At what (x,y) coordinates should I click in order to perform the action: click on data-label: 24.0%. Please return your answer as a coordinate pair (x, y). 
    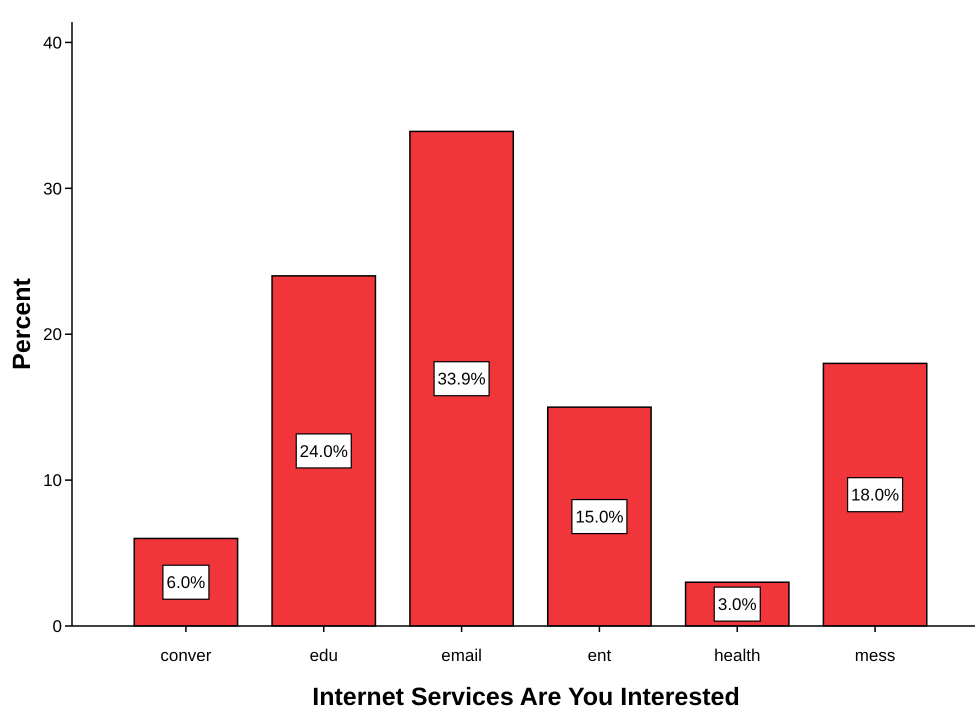
    Looking at the image, I should click on (324, 451).